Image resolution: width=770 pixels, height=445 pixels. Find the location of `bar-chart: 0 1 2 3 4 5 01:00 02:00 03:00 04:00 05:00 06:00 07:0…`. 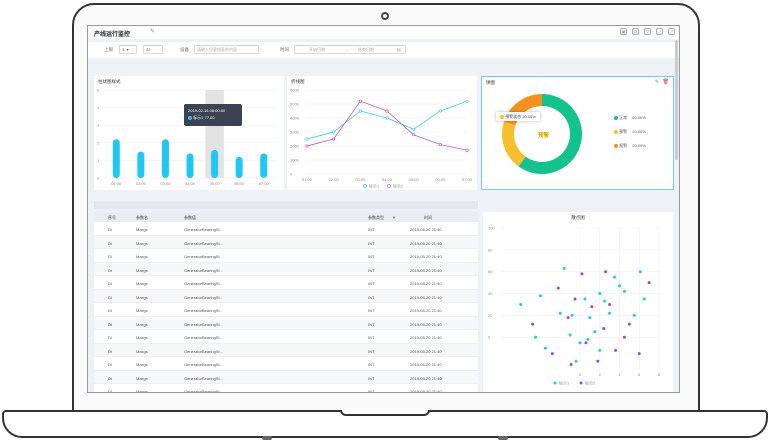

bar-chart: 0 1 2 3 4 5 01:00 02:00 03:00 04:00 05:00 06:00 07:0… is located at coordinates (186, 137).